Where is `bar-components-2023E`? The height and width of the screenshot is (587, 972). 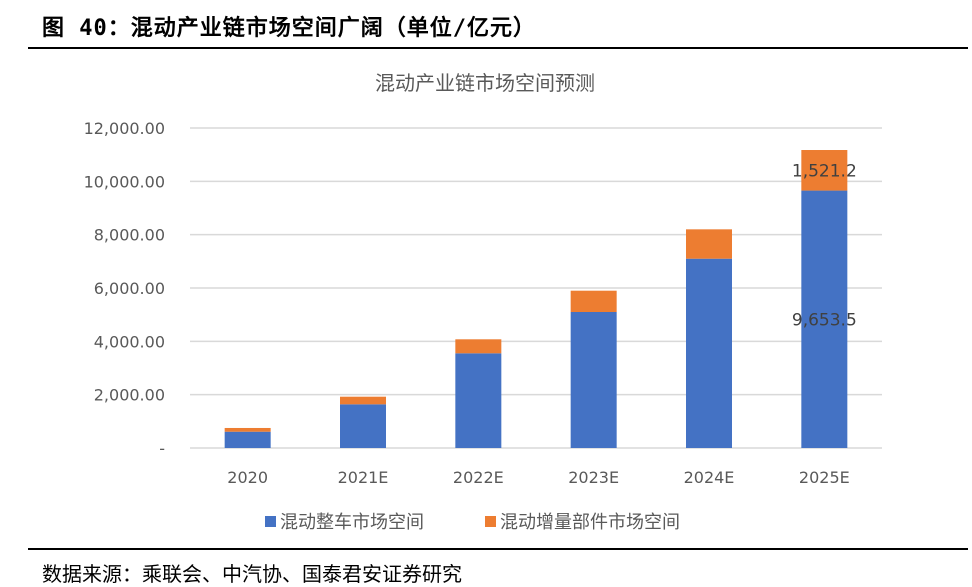
bar-components-2023E is located at coordinates (593, 301).